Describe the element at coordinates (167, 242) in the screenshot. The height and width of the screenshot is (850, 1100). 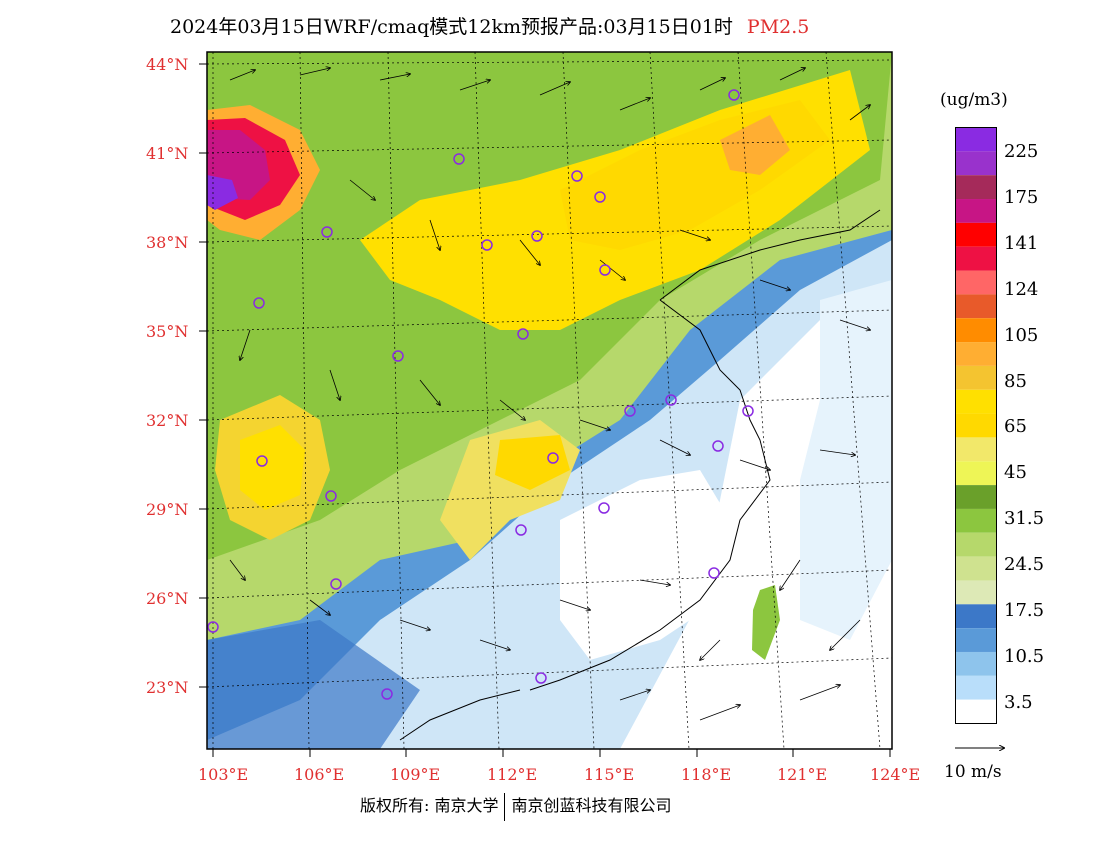
I see `lat-label-38: 38°N` at that location.